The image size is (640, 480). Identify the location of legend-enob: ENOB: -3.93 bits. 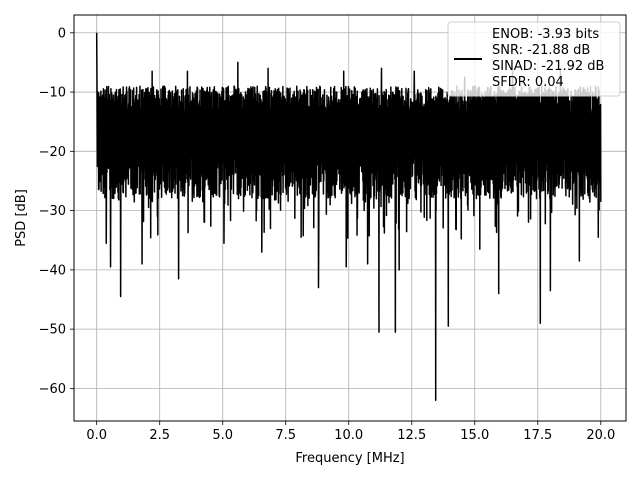
(545, 34).